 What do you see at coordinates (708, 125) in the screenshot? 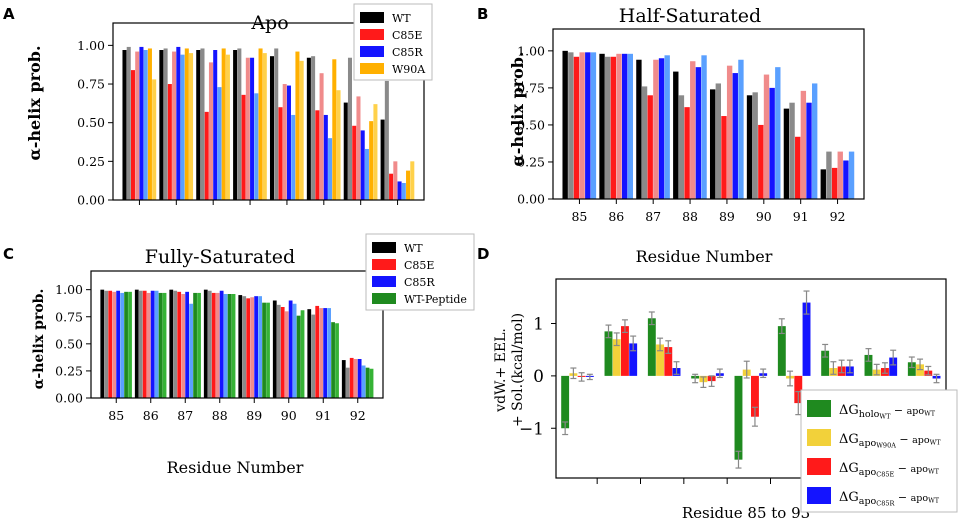
I see `bars-b` at bounding box center [708, 125].